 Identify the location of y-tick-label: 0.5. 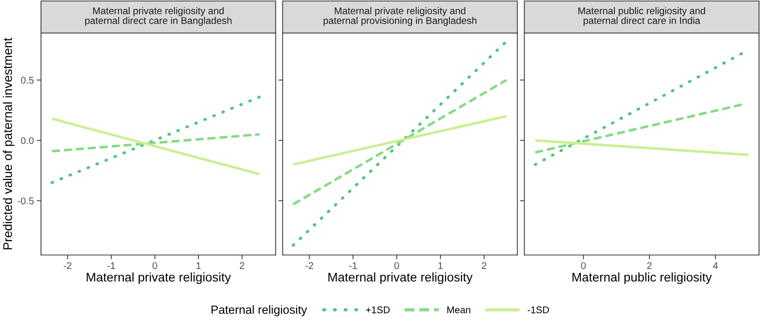
(27, 80).